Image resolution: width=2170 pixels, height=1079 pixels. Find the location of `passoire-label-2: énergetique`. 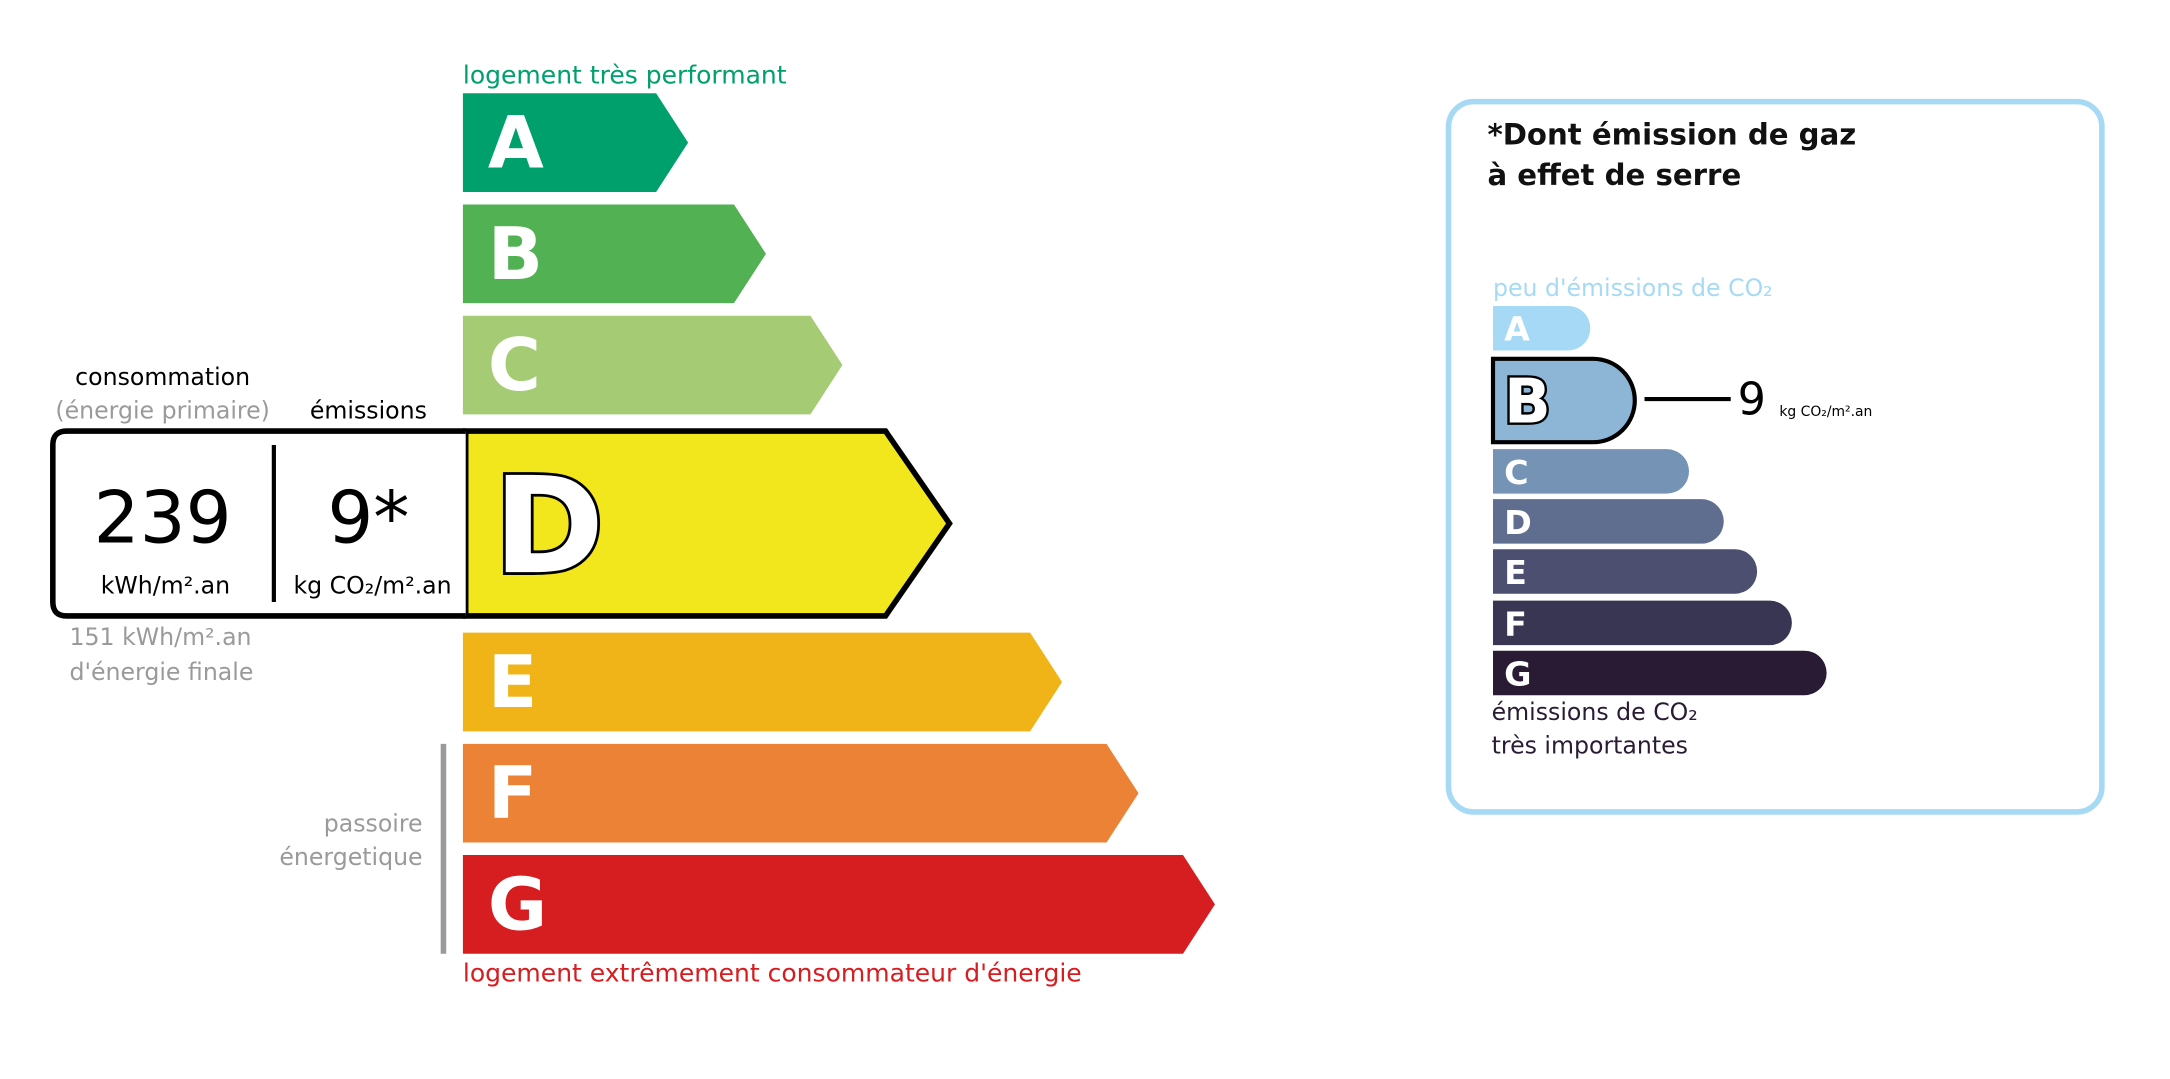

passoire-label-2: énergetique is located at coordinates (350, 857).